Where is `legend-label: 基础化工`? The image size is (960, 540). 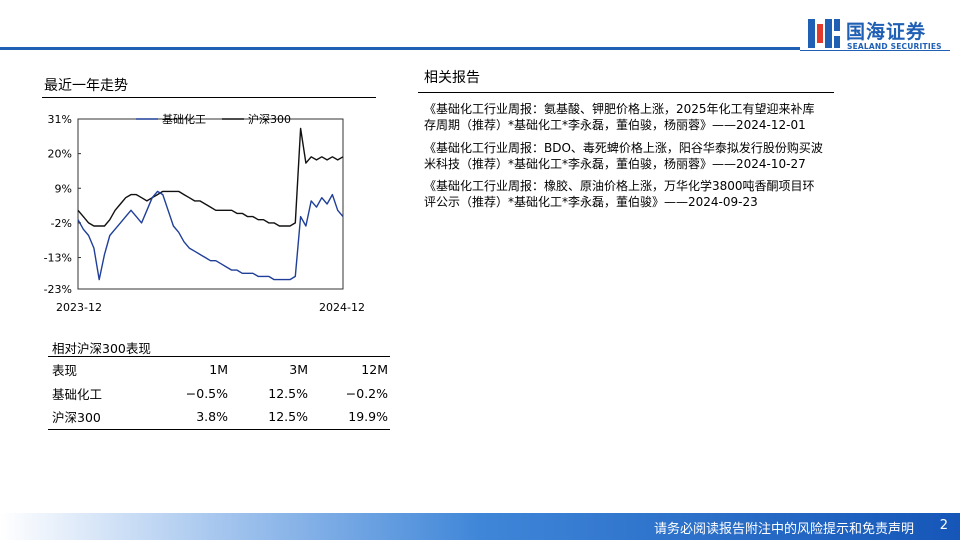
legend-label: 基础化工 is located at coordinates (184, 119).